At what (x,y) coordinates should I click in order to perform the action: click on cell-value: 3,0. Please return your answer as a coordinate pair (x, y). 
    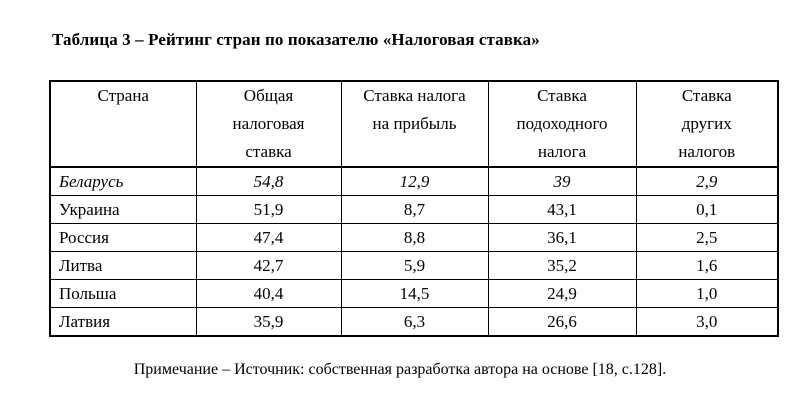
    Looking at the image, I should click on (707, 322).